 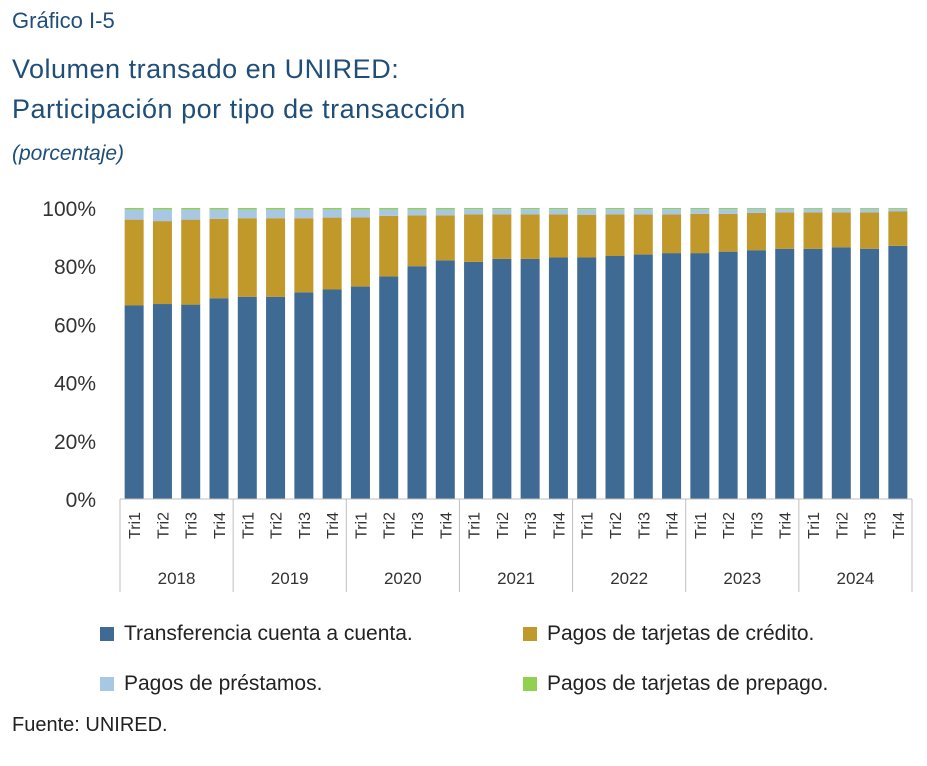 I want to click on legend-item-tarjetas-credito: Pagos de tarjetas de crédito., so click(x=668, y=634).